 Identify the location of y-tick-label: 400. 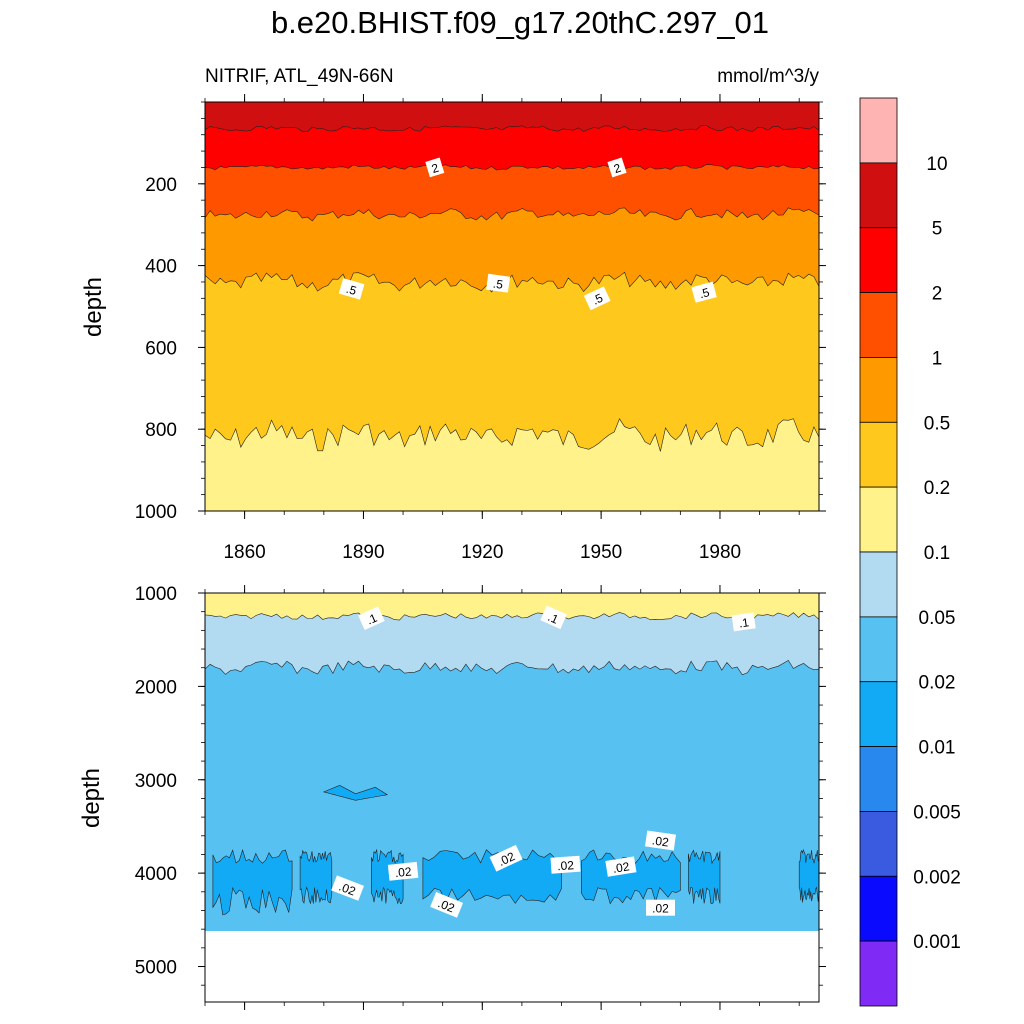
(161, 267).